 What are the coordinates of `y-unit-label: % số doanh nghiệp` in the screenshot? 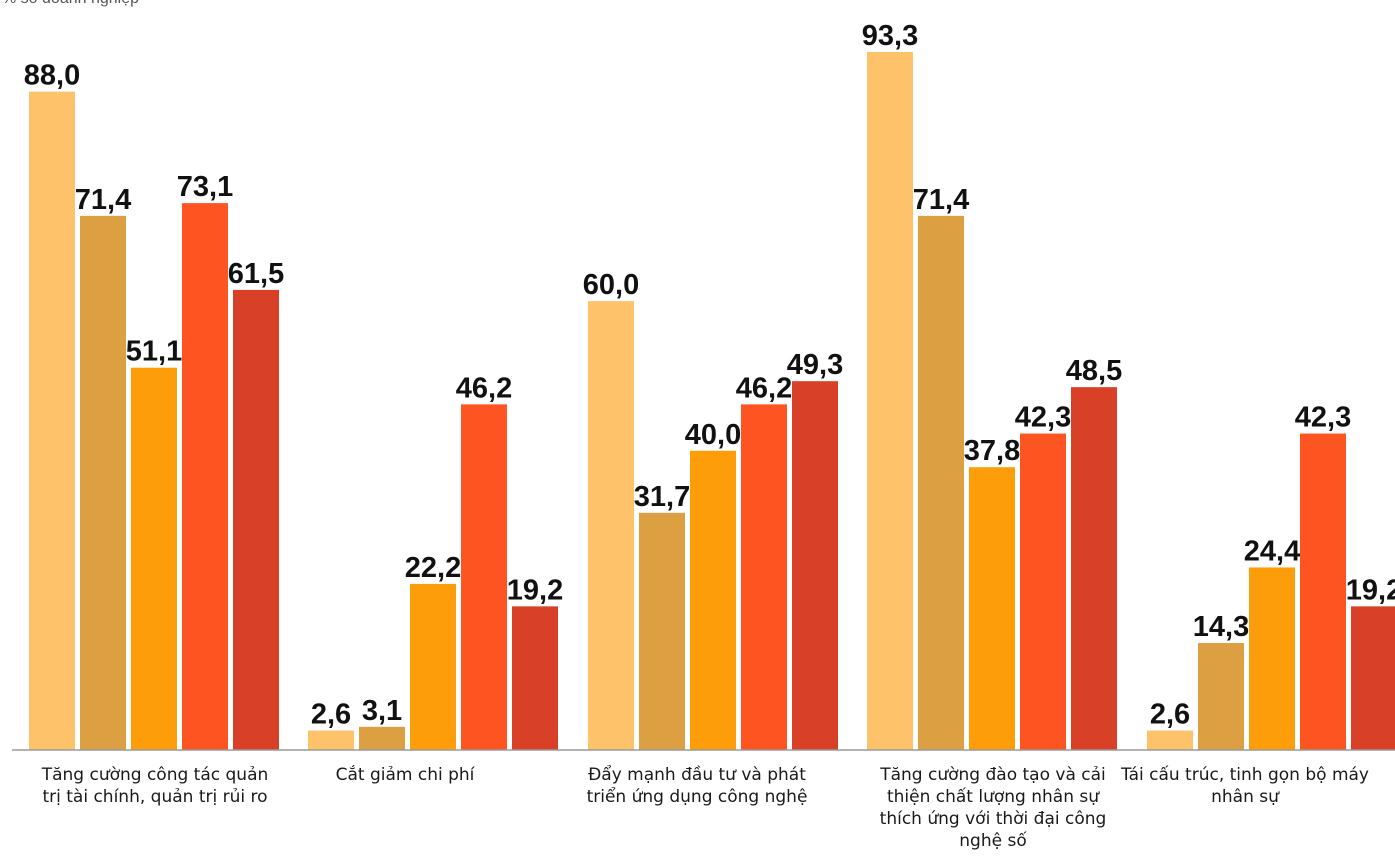 It's located at (70, 4).